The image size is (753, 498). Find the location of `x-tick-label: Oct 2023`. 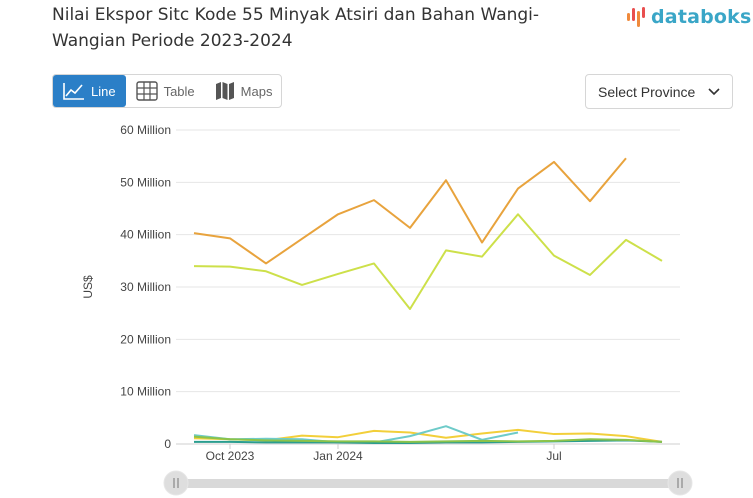

x-tick-label: Oct 2023 is located at coordinates (230, 456).